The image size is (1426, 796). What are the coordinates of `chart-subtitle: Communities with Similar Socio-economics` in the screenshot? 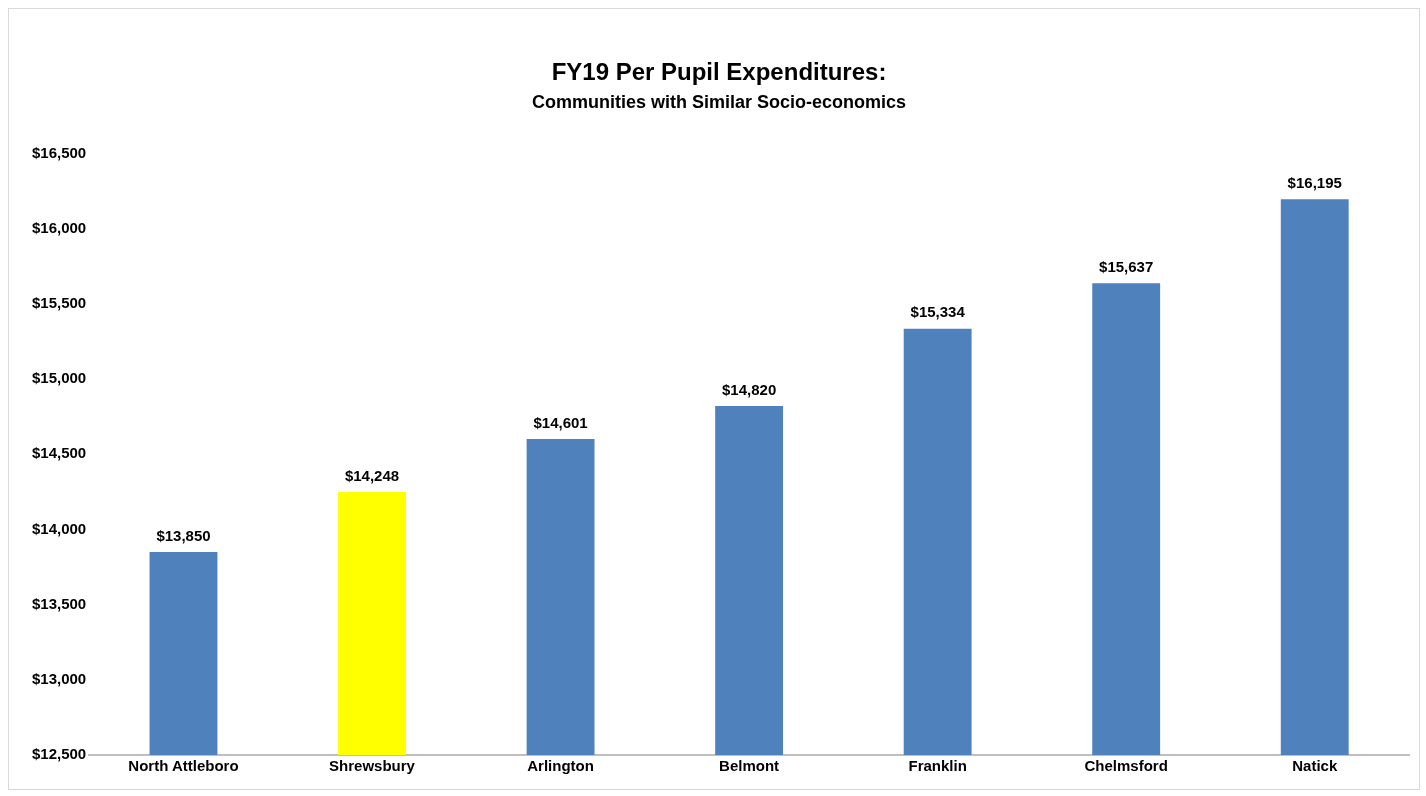 It's located at (719, 101).